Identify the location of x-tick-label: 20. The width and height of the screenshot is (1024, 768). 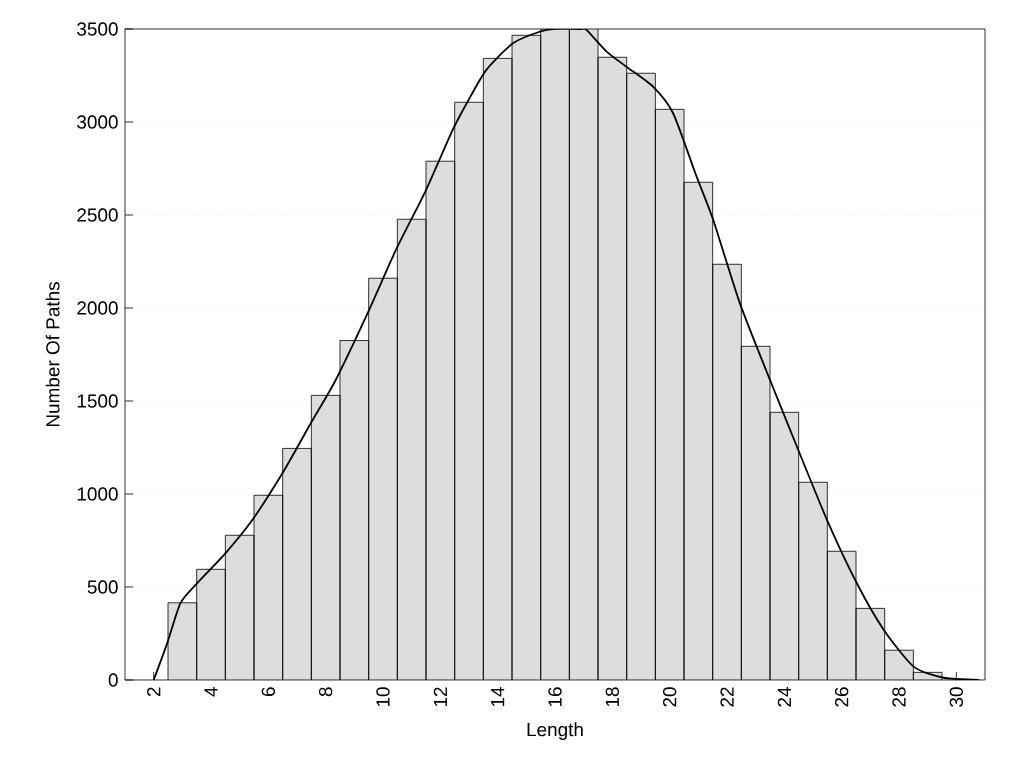
(669, 697).